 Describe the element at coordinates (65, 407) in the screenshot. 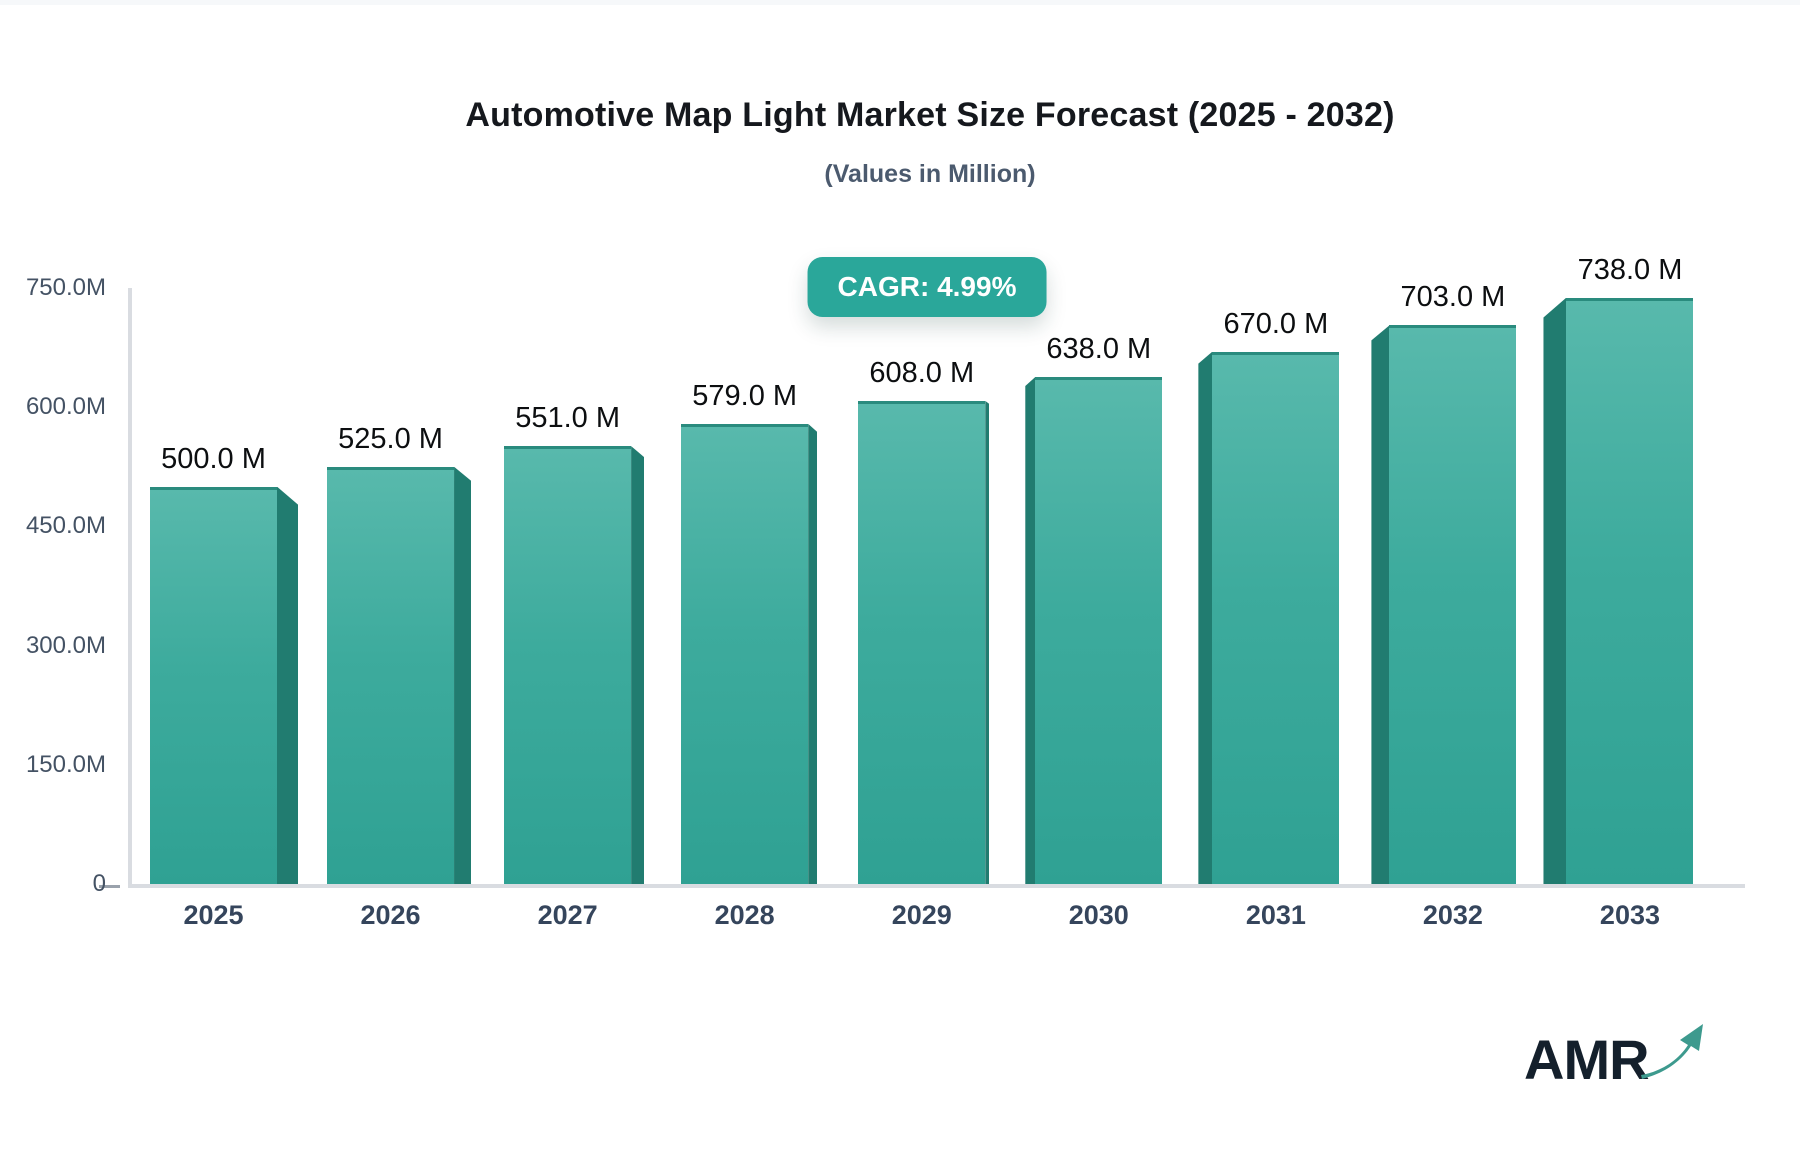

I see `y-tick-label: 600.0M` at that location.